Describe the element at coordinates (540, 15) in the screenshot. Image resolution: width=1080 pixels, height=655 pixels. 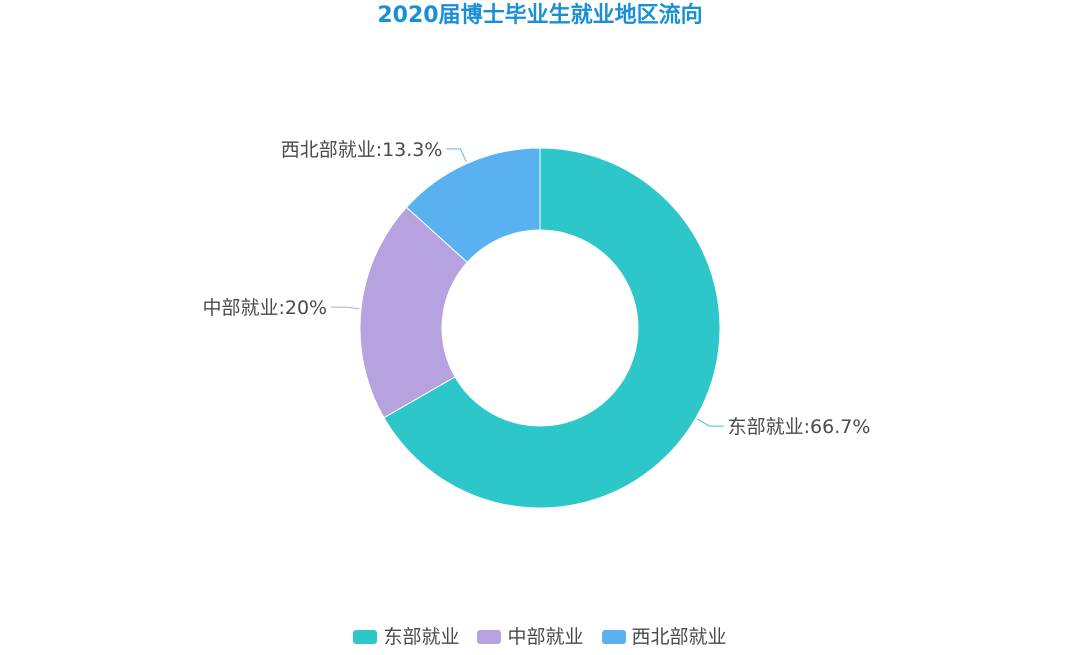
I see `chart-title: 2020届博士毕业生就业地区流向` at that location.